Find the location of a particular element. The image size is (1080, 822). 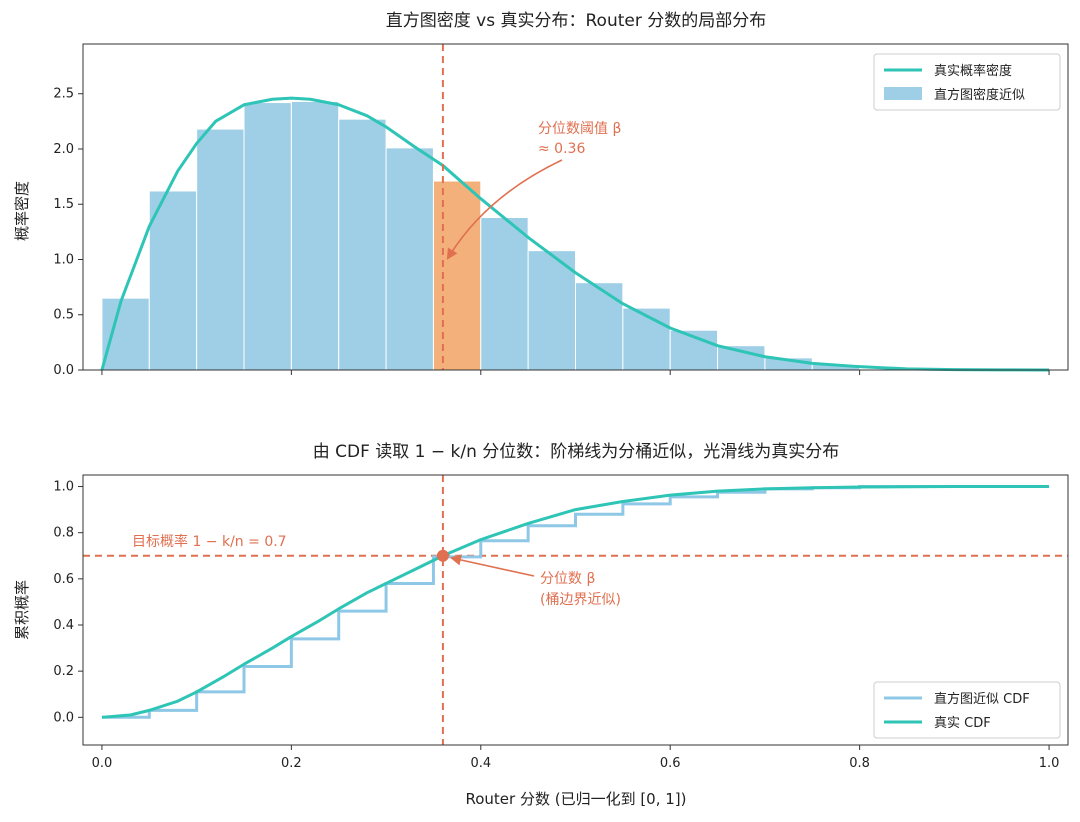

y-tick-label: 1.5 is located at coordinates (63, 204).